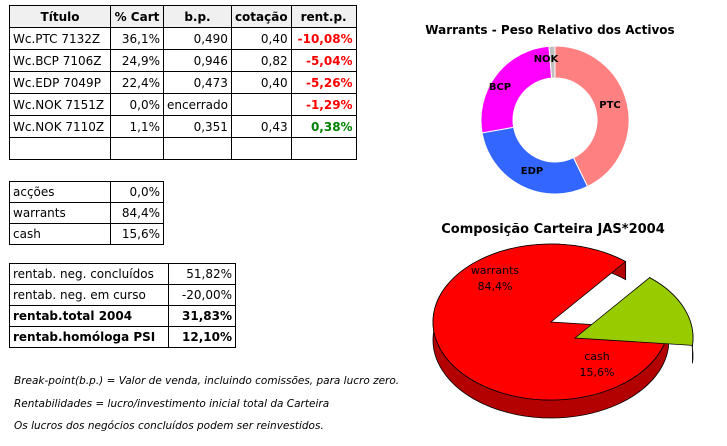  I want to click on allocation-table: acções 0,0% warrants 84,4% cash 15,6%, so click(86, 213).